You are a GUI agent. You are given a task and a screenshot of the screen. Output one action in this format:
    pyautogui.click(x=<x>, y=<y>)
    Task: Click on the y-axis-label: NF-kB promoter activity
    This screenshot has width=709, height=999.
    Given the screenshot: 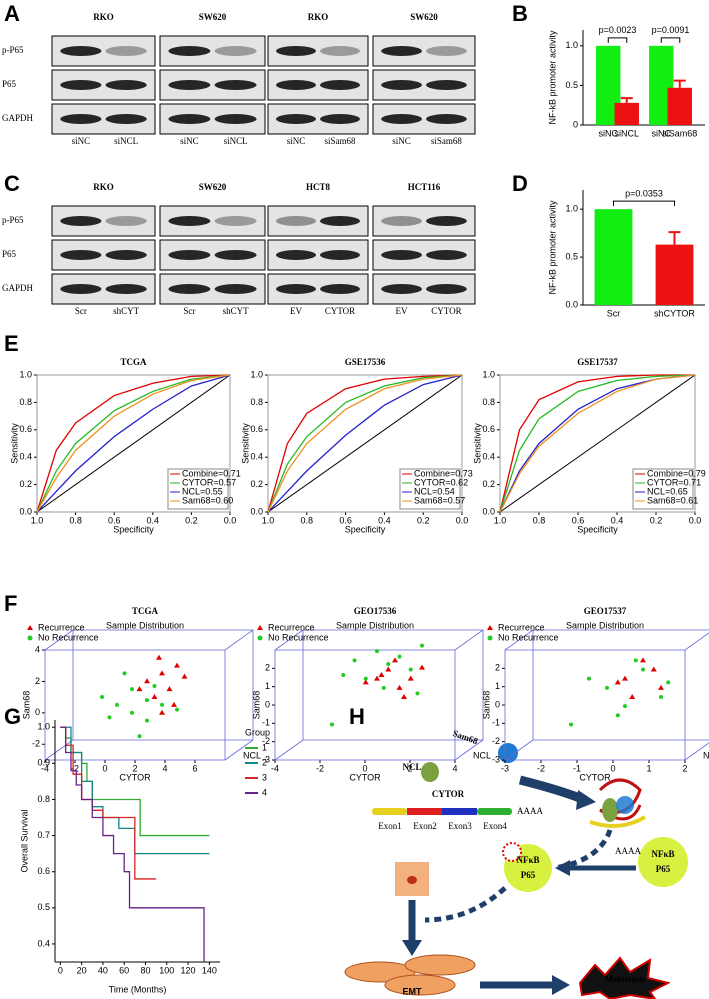 What is the action you would take?
    pyautogui.click(x=552, y=77)
    